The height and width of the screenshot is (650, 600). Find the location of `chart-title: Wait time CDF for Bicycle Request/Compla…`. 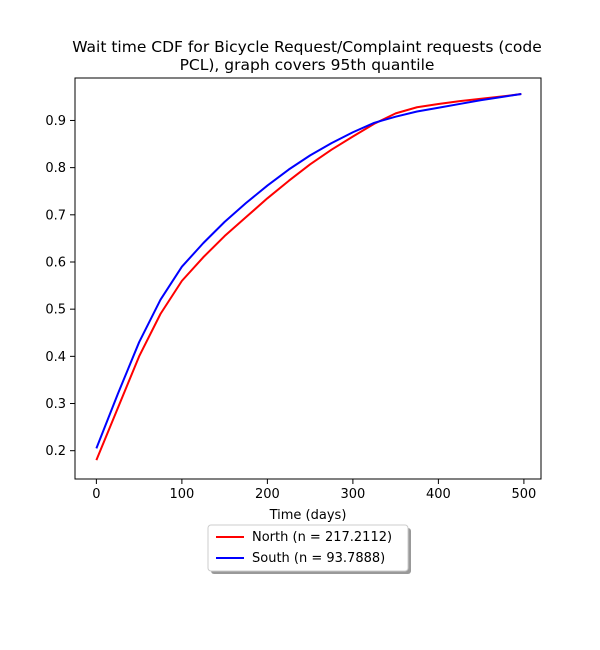

chart-title: Wait time CDF for Bicycle Request/Compla… is located at coordinates (307, 56).